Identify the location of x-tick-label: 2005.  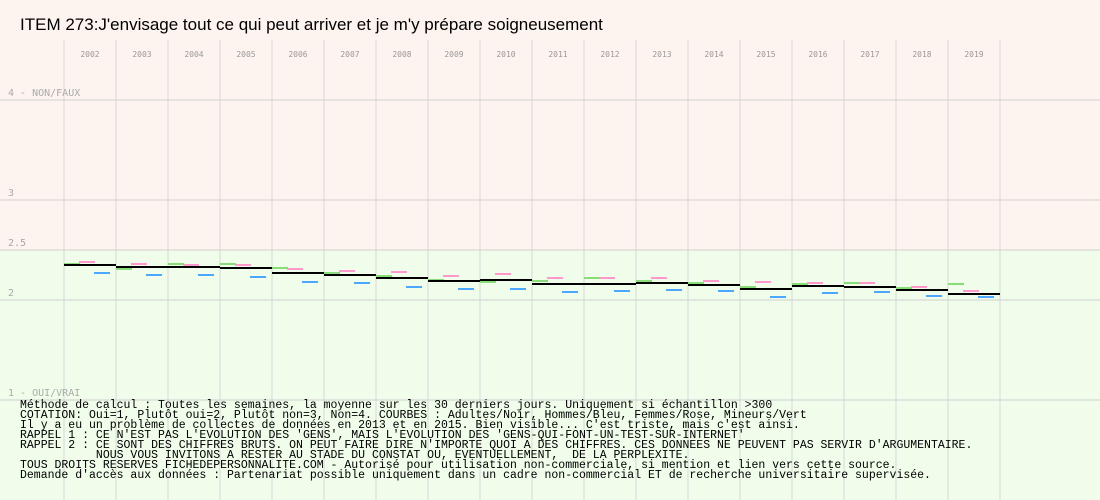
(245, 54).